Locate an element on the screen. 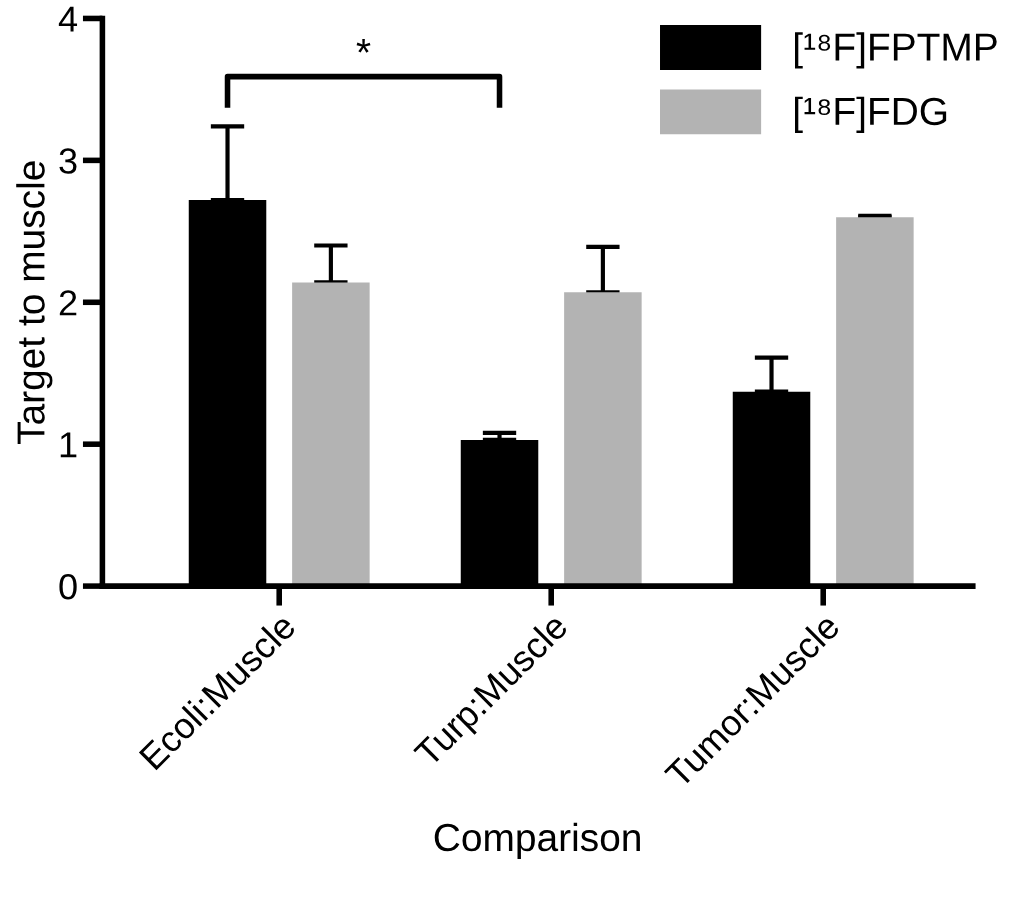 The image size is (1024, 923). y-axis-title: Target to muscle is located at coordinates (34, 303).